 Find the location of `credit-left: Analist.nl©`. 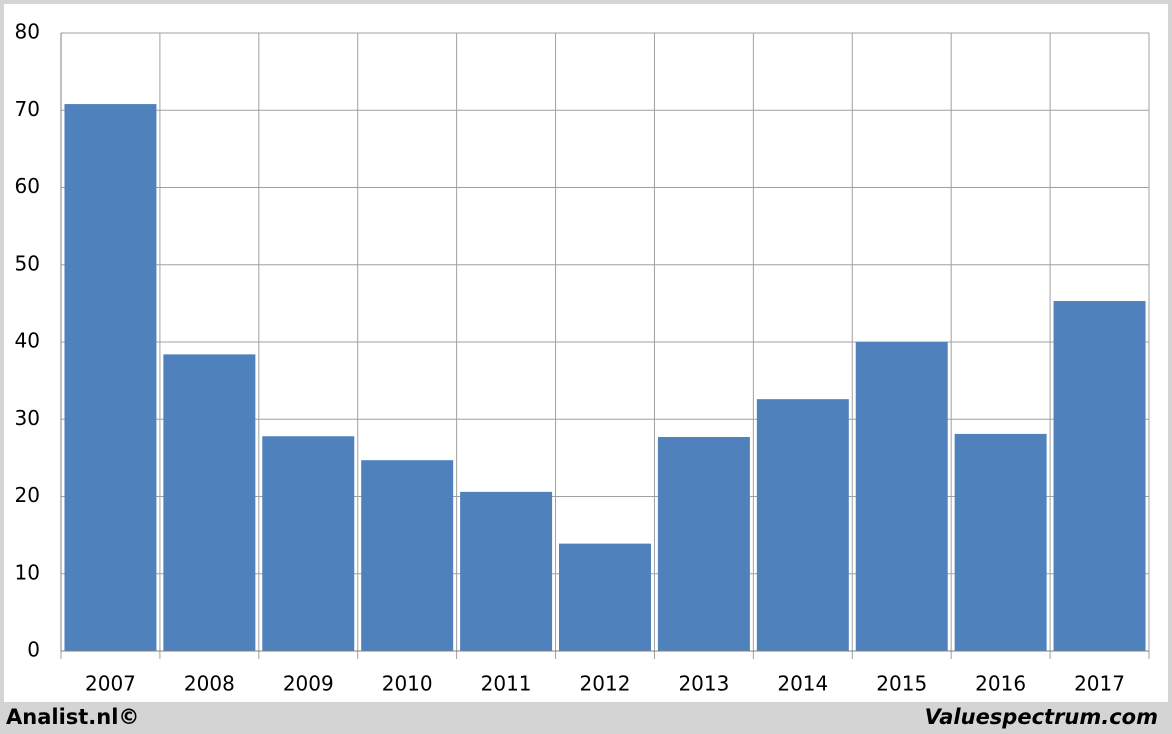

credit-left: Analist.nl© is located at coordinates (72, 717).